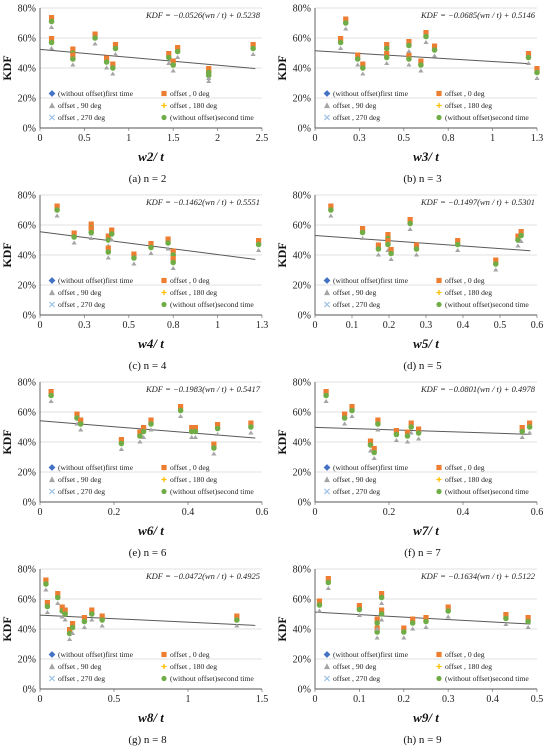 This screenshot has height=748, width=550. What do you see at coordinates (81, 304) in the screenshot?
I see `legend-label: offset , 270 deg` at bounding box center [81, 304].